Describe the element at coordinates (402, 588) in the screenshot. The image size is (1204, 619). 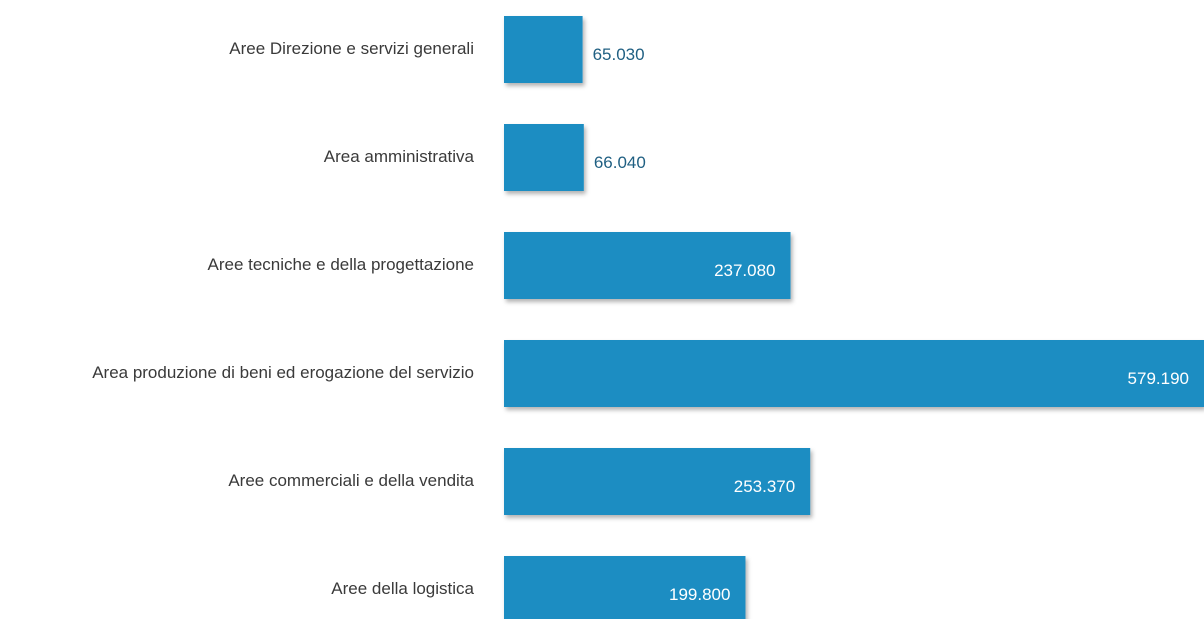
I see `category-label: Aree della logistica` at that location.